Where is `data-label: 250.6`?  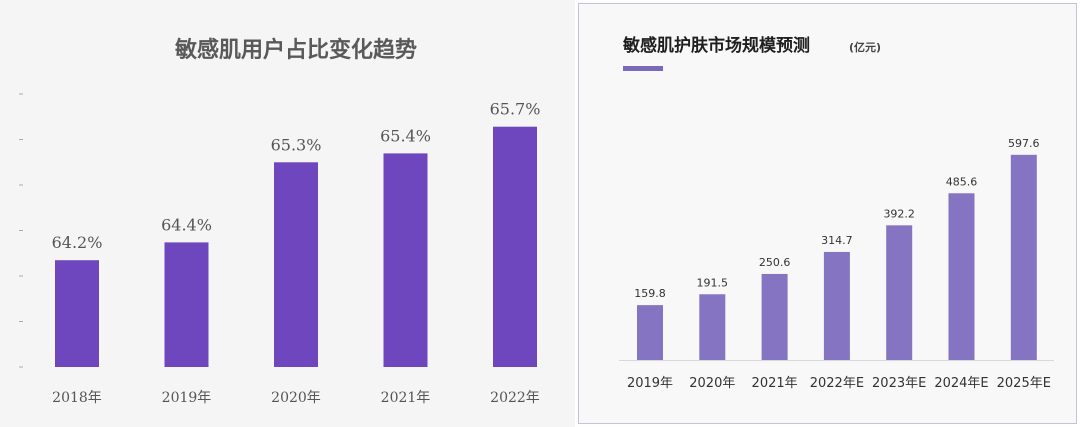 data-label: 250.6 is located at coordinates (775, 262).